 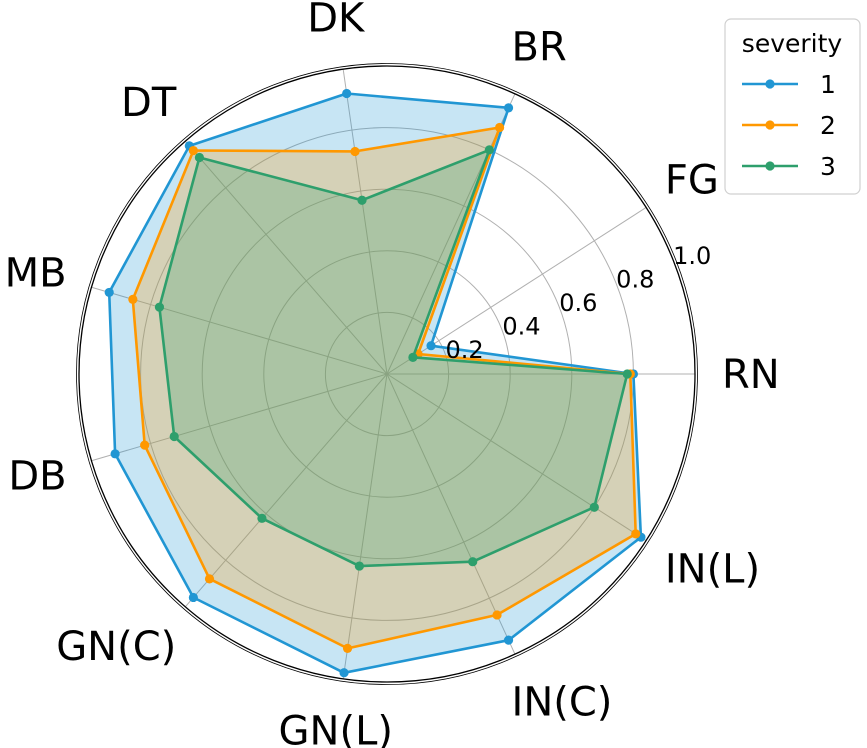 What do you see at coordinates (789, 125) in the screenshot?
I see `legend-items: 1 2 3` at bounding box center [789, 125].